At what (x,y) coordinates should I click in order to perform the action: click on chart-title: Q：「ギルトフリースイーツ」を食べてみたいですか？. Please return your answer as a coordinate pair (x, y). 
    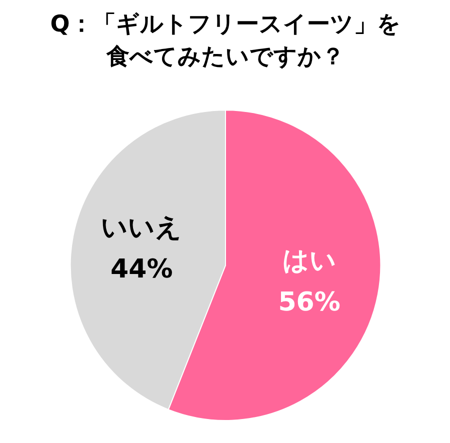
    Looking at the image, I should click on (225, 41).